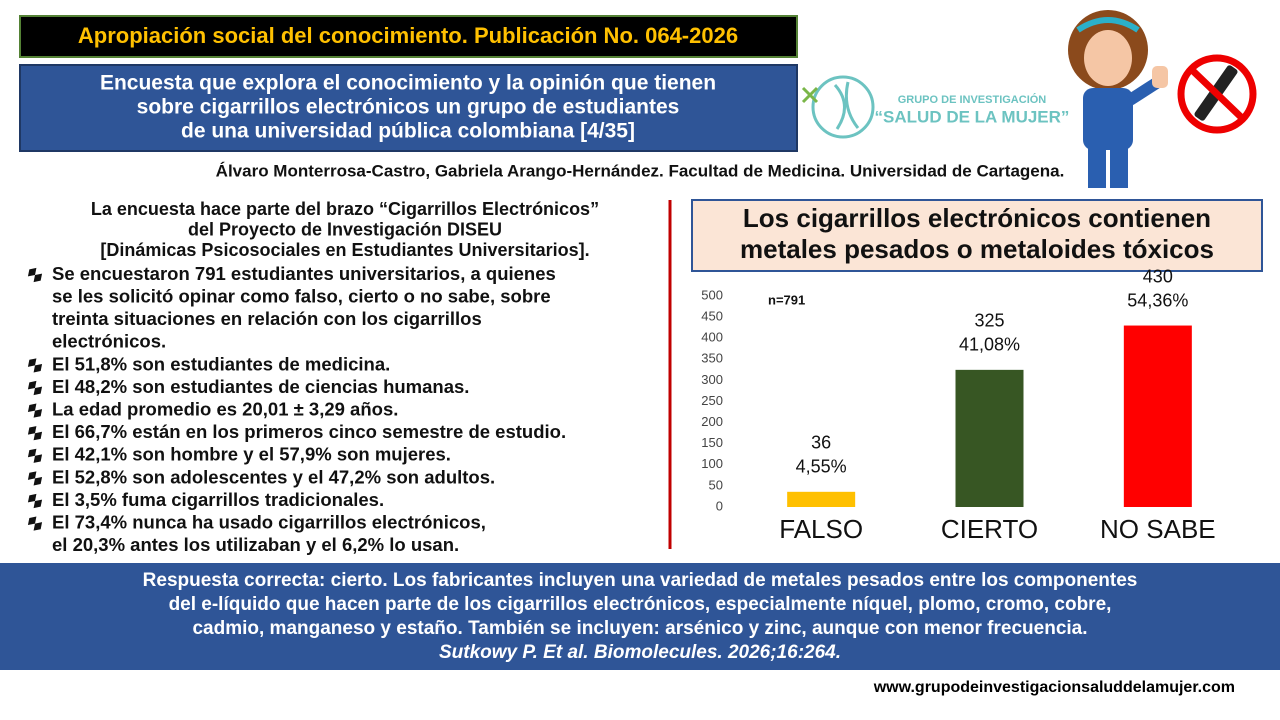 The height and width of the screenshot is (720, 1280). I want to click on bullet-text: electrónicos., so click(109, 341).